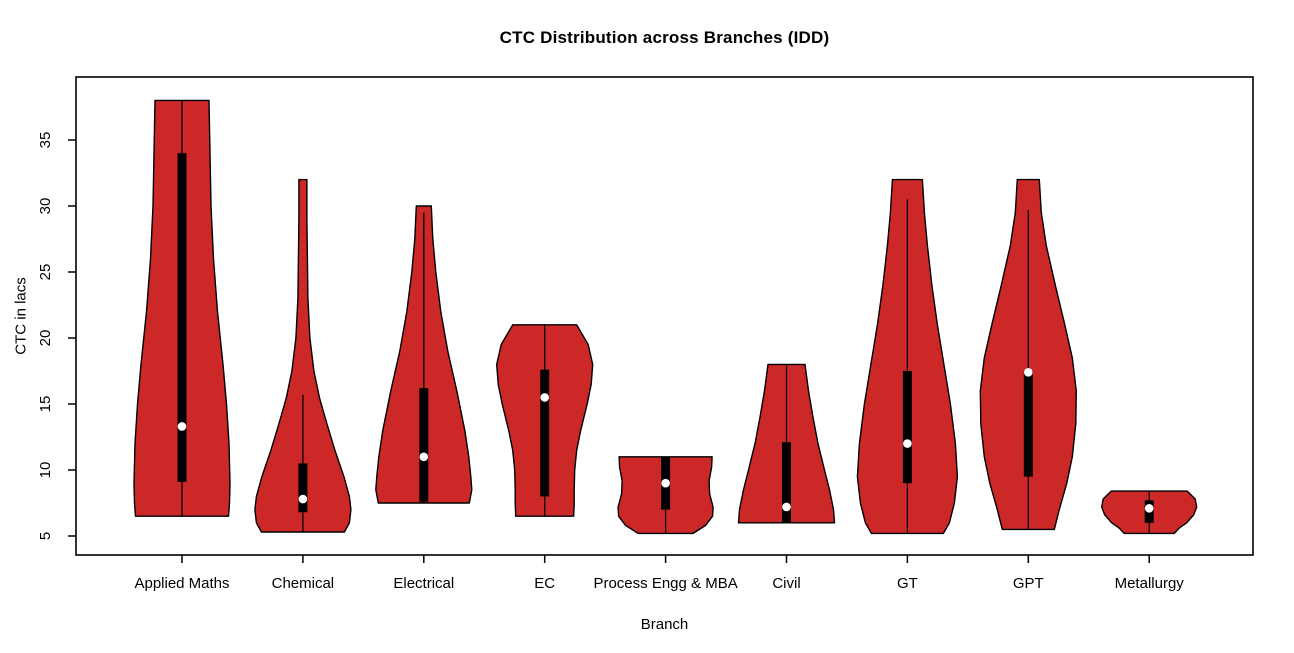 Image resolution: width=1294 pixels, height=653 pixels. What do you see at coordinates (1150, 583) in the screenshot?
I see `x-tick-label: Metallurgy` at bounding box center [1150, 583].